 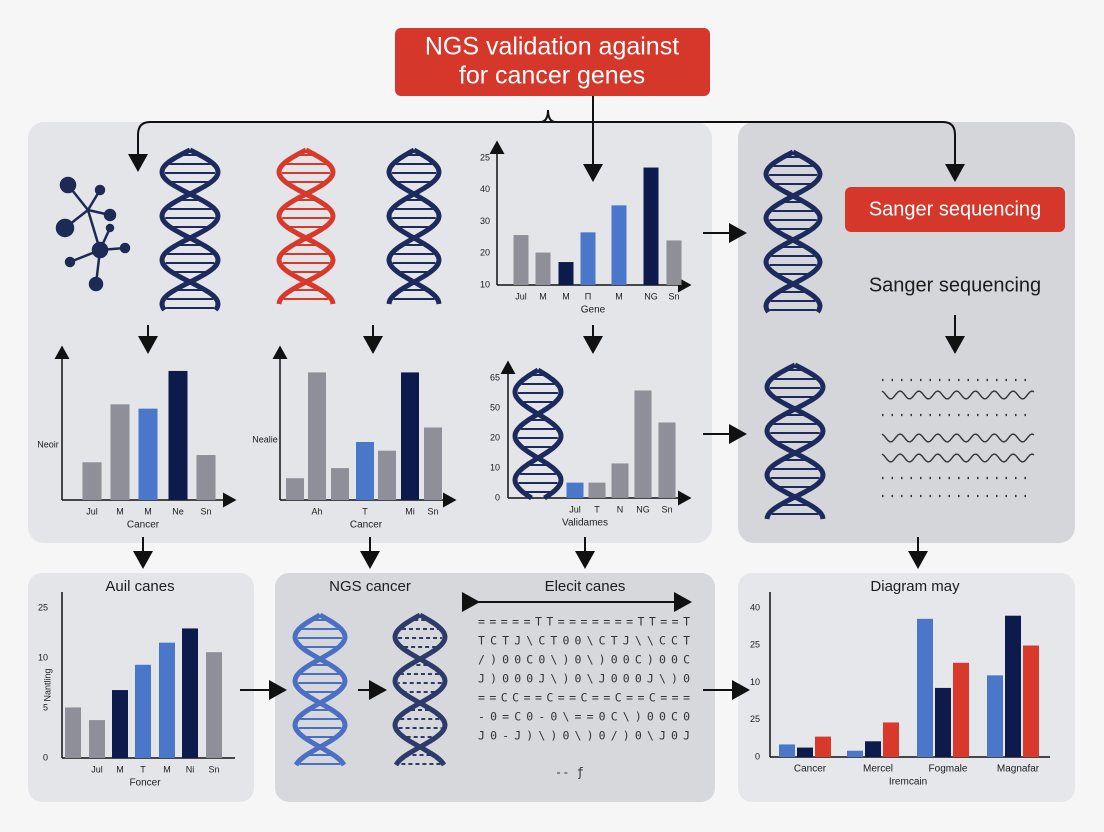 I want to click on sequence-trace, so click(x=958, y=438).